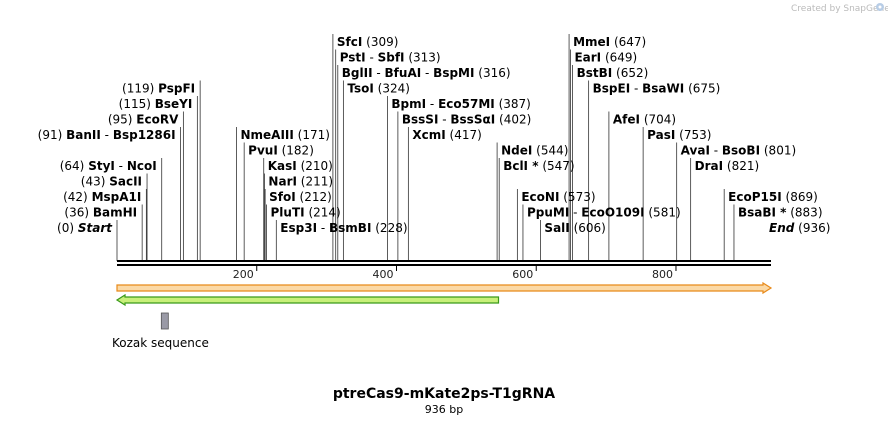 This screenshot has width=888, height=424. Describe the element at coordinates (120, 120) in the screenshot. I see `site-position: (95)` at that location.